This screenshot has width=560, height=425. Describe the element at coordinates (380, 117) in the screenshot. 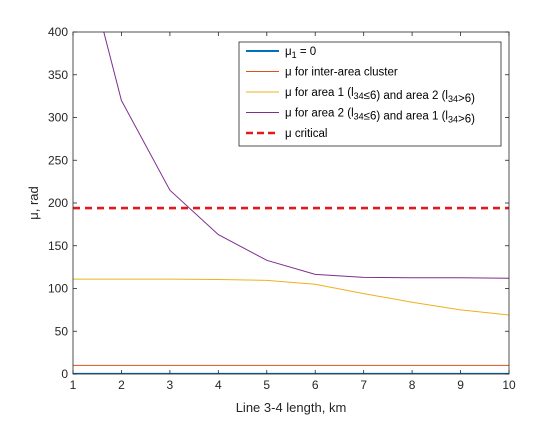

I see `legend-label-4: μ for area 2 (l34≤6) and area 1 (l34>6)` at that location.